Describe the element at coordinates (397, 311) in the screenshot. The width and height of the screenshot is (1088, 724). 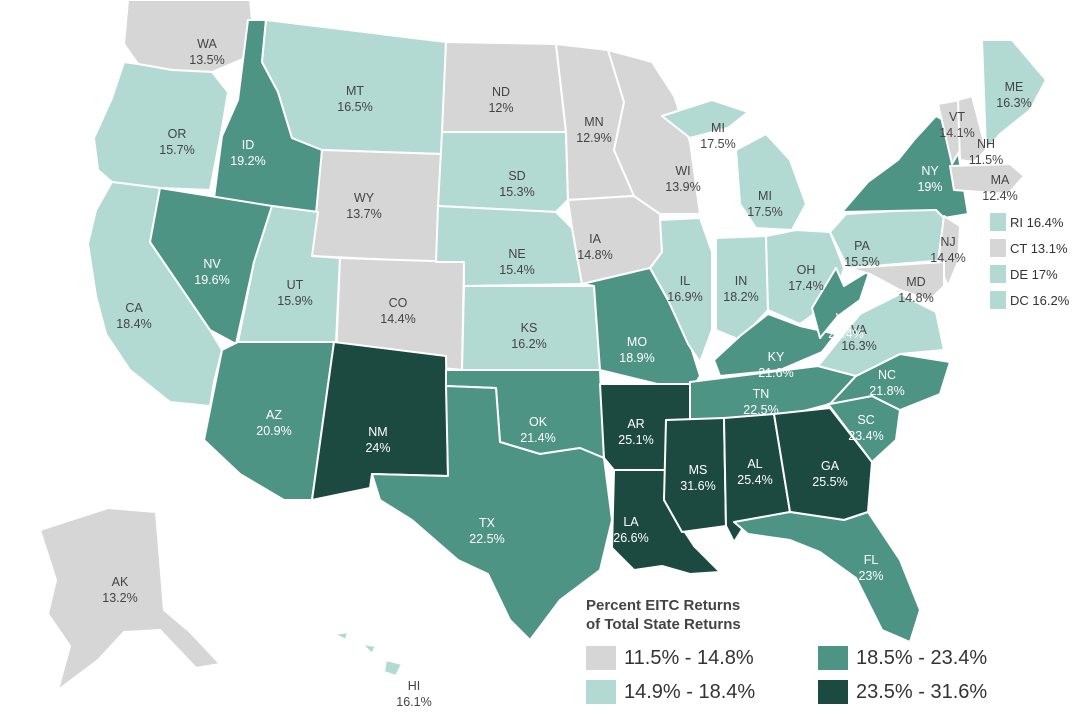
I see `state-label-co: CO 14.4%` at that location.